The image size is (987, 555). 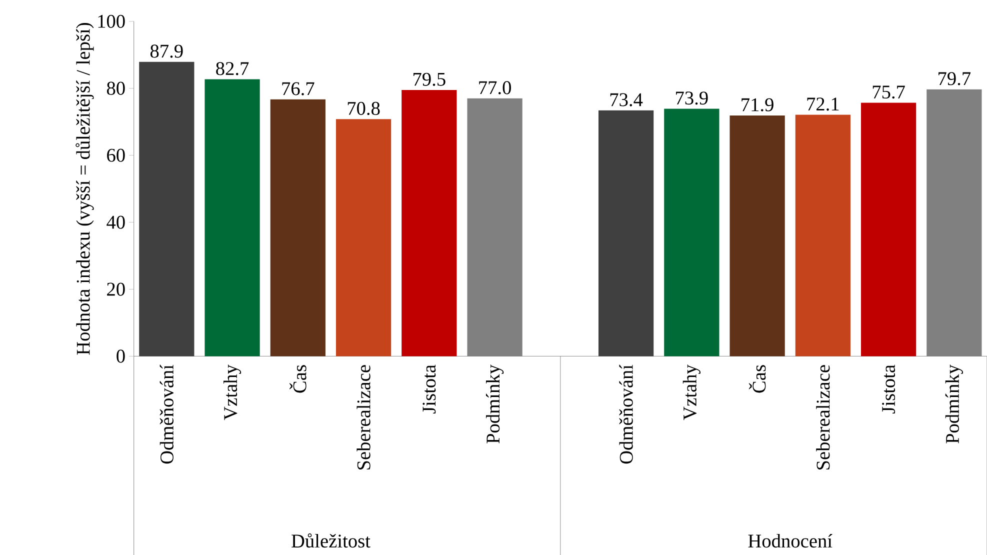 What do you see at coordinates (790, 541) in the screenshot?
I see `text: Hodnocení` at bounding box center [790, 541].